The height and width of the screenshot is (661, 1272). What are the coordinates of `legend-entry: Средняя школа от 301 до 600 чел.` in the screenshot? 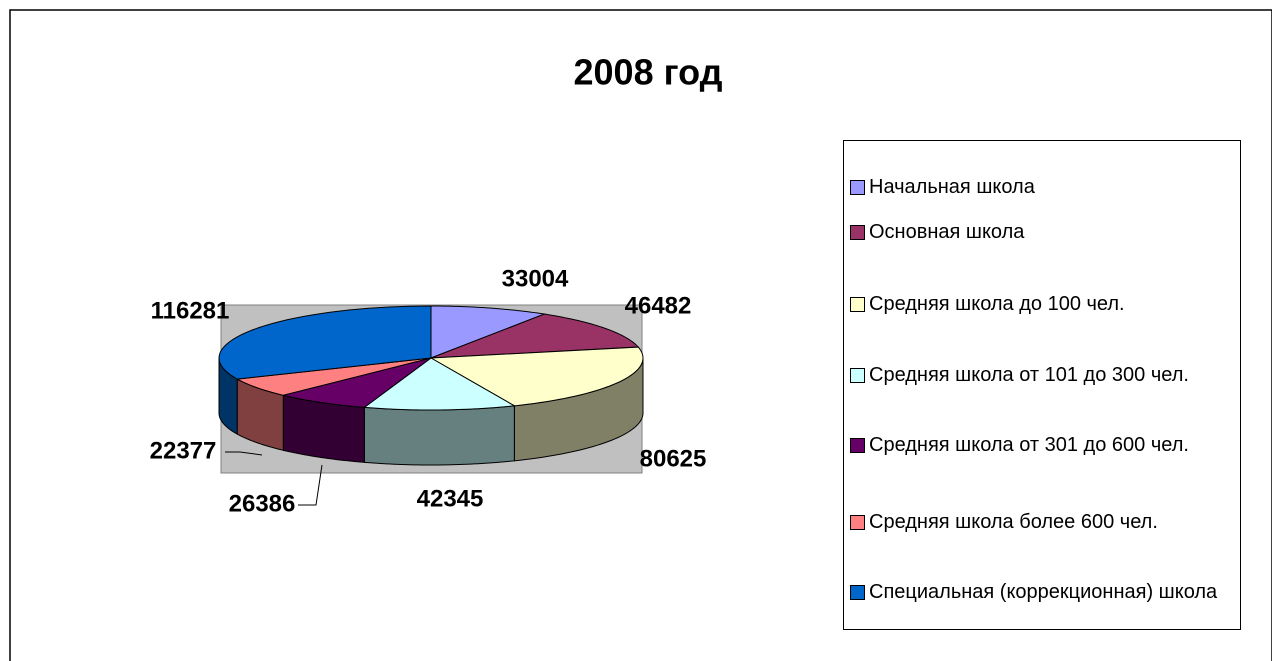 It's located at (1042, 445).